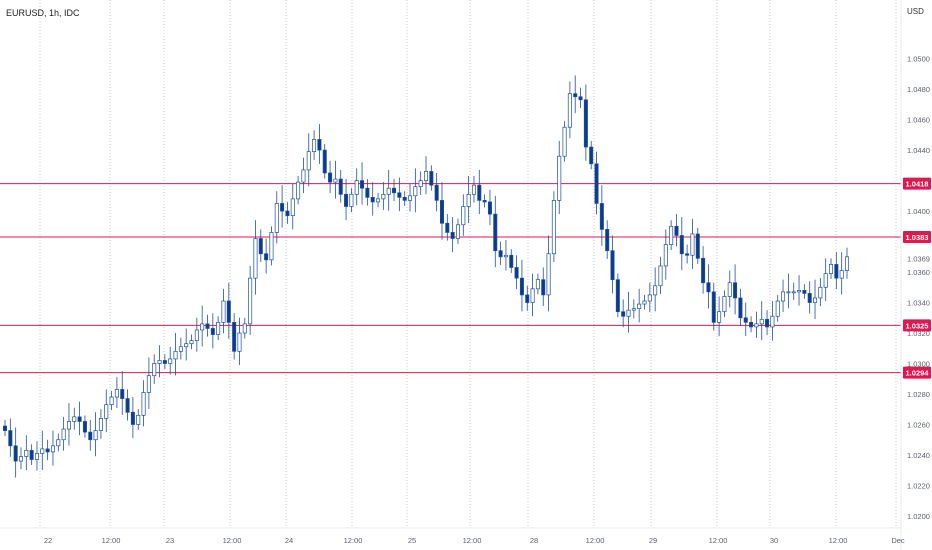 The image size is (932, 550). Describe the element at coordinates (918, 89) in the screenshot. I see `price-tick-label: 1.0480` at that location.